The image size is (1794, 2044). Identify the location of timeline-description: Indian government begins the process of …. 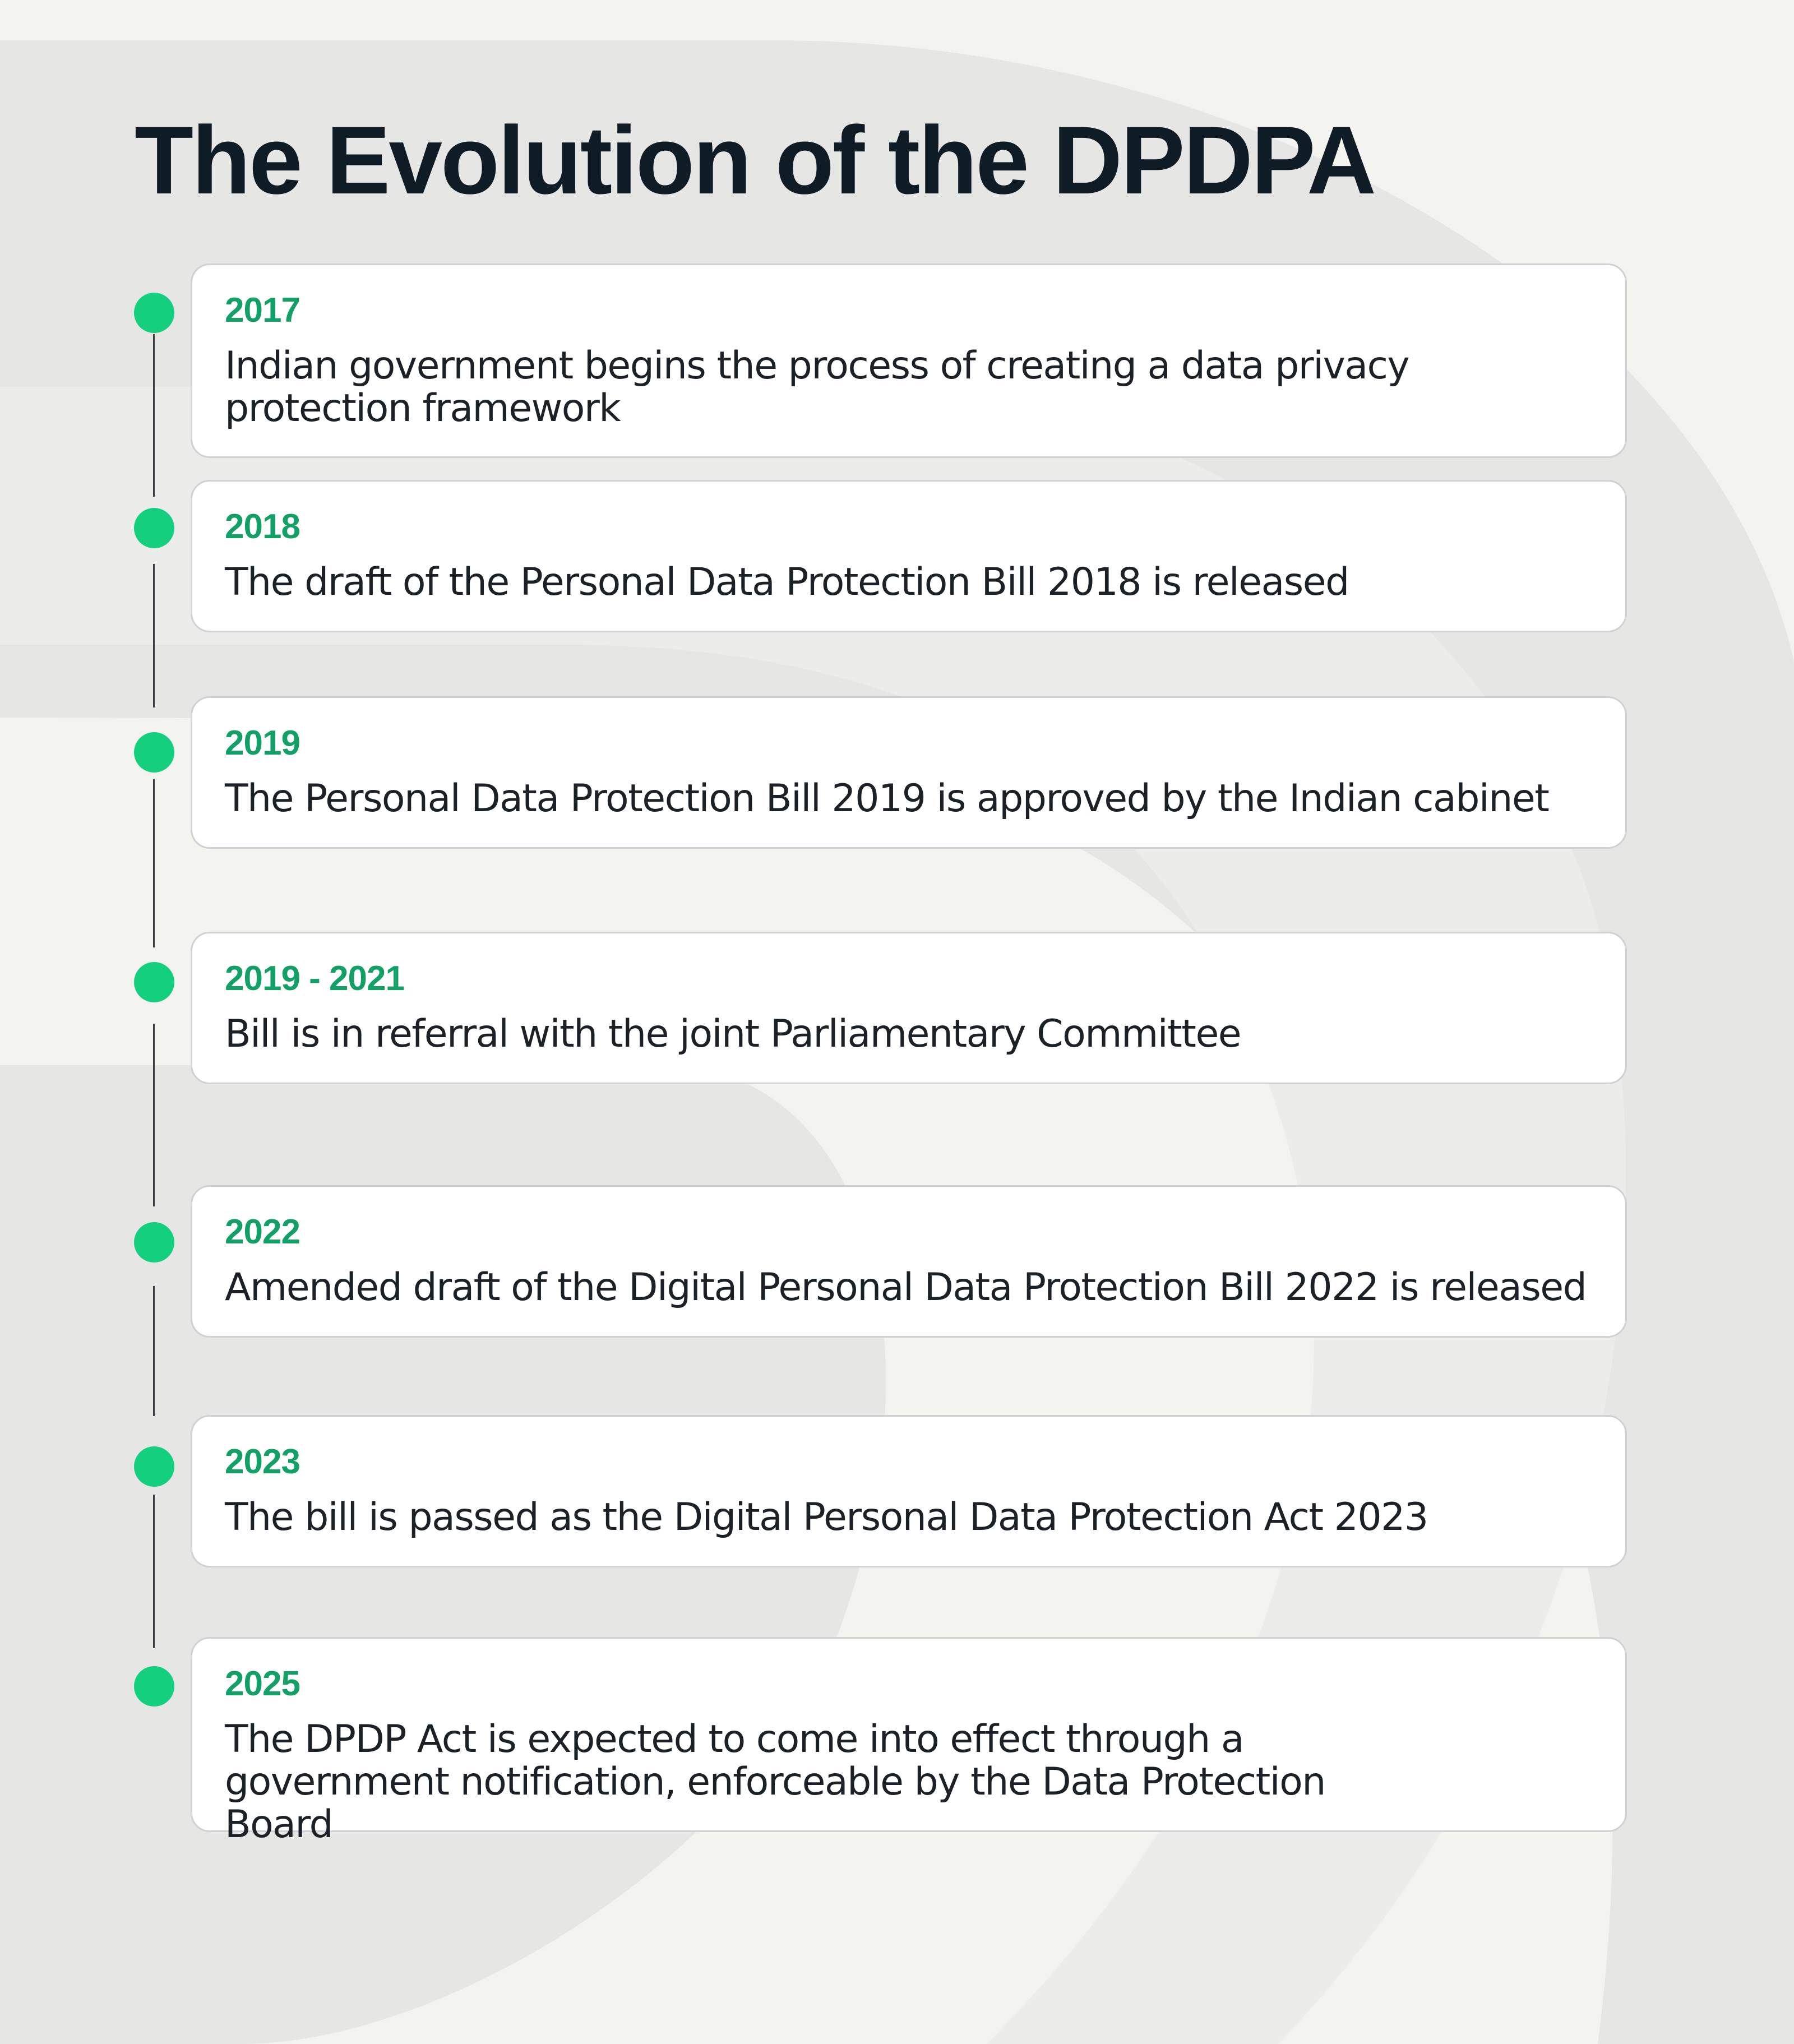
(817, 387).